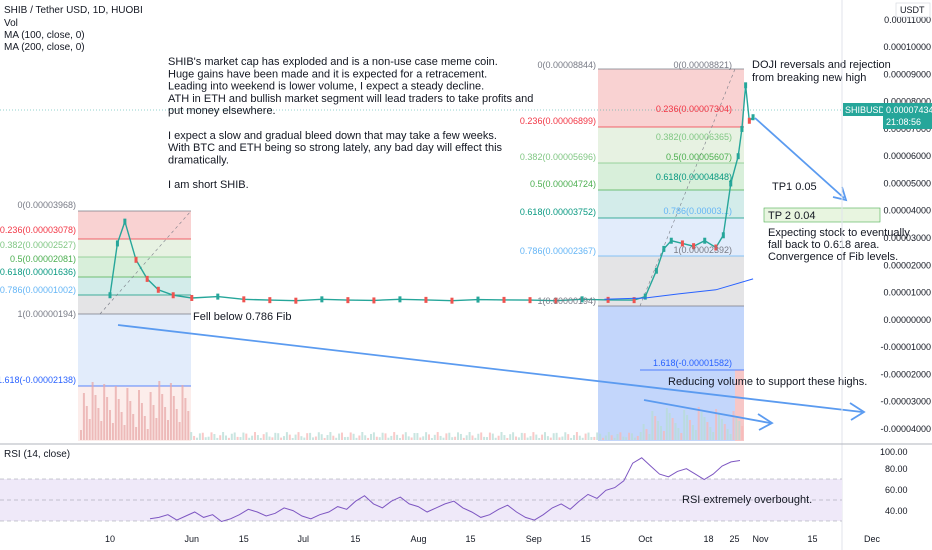 The height and width of the screenshot is (550, 932). I want to click on x-tick-label: Dec, so click(872, 539).